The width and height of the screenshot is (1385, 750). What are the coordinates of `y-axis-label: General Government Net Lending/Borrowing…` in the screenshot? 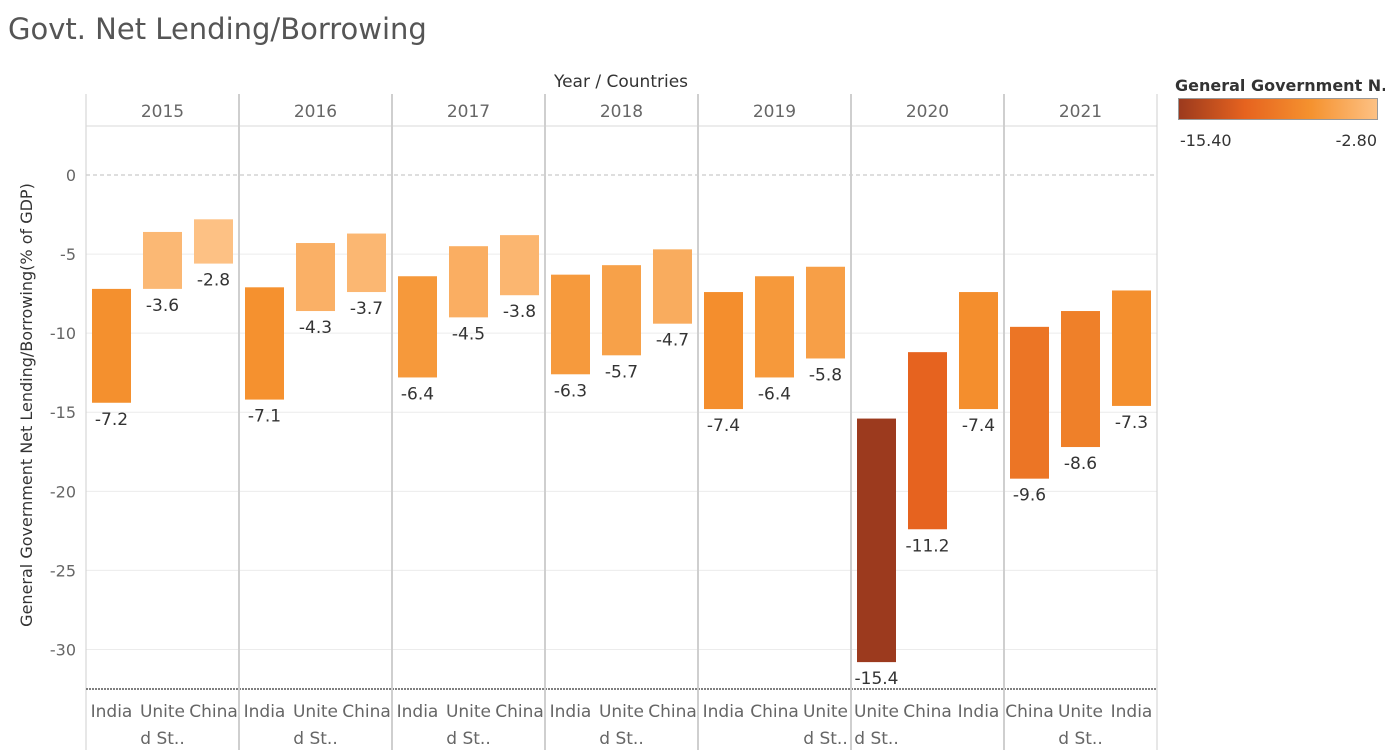 It's located at (26, 405).